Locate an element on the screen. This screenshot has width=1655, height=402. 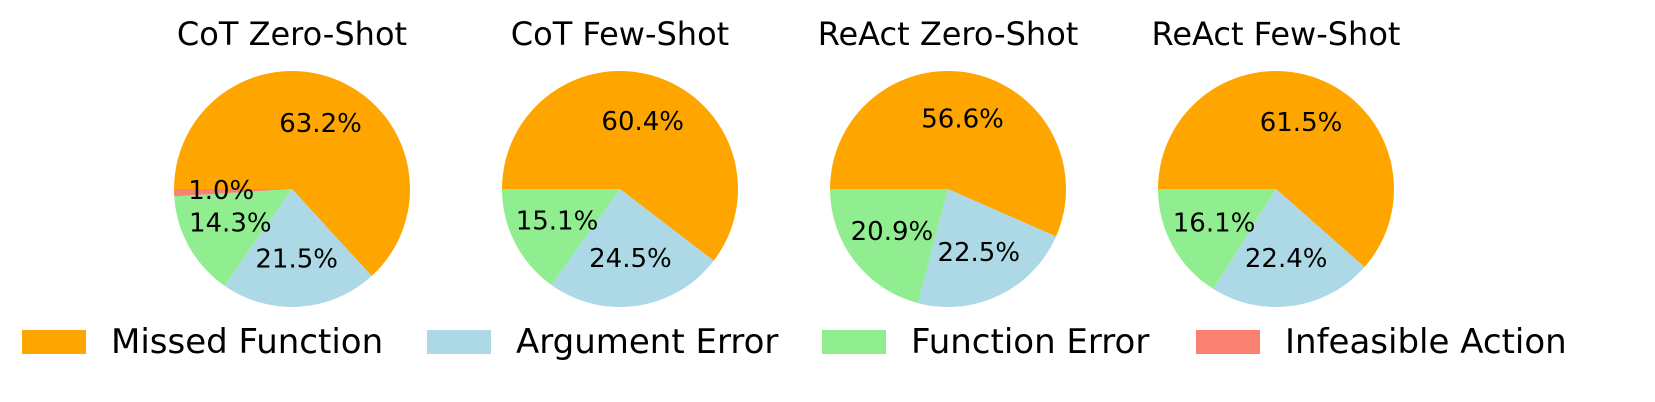
slice-label-function-error: 16.1% is located at coordinates (1214, 223).